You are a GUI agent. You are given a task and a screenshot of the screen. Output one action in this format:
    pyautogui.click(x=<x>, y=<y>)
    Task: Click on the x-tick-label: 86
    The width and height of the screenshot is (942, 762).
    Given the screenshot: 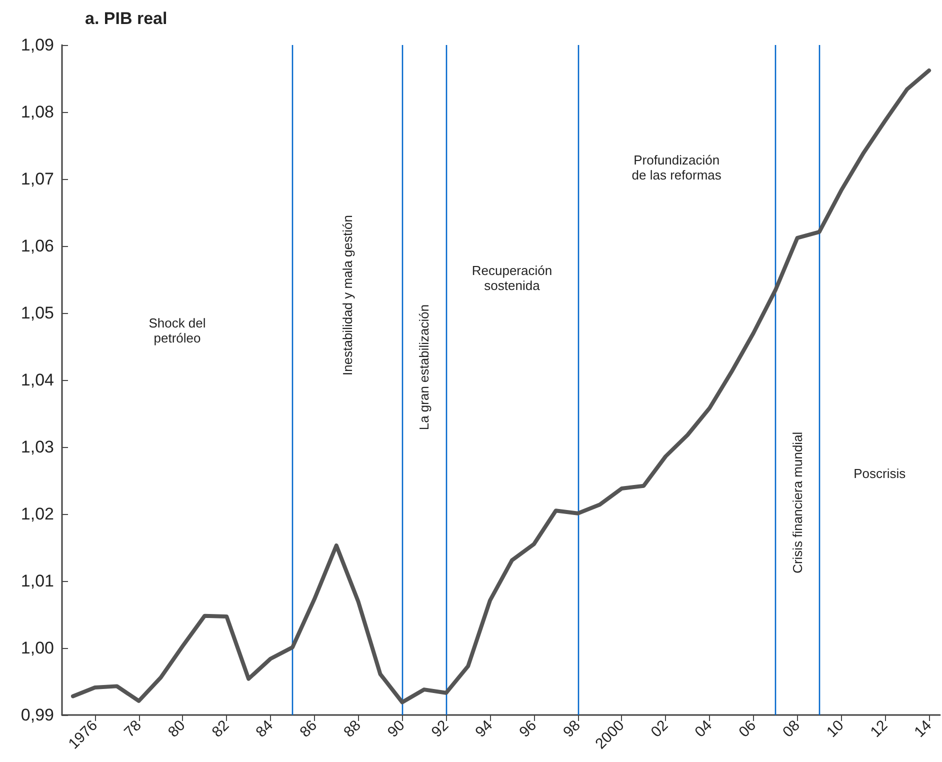 What is the action you would take?
    pyautogui.click(x=308, y=728)
    